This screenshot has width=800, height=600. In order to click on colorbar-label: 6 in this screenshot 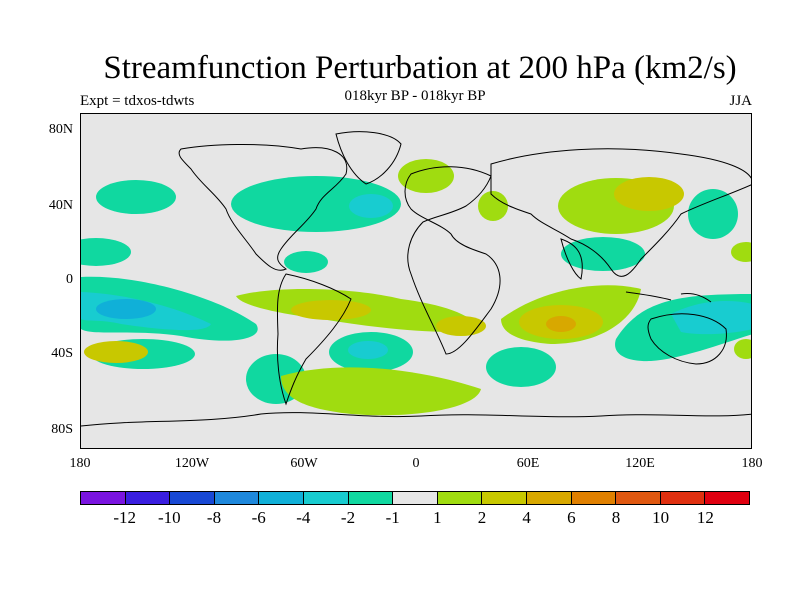, I will do `click(571, 517)`.